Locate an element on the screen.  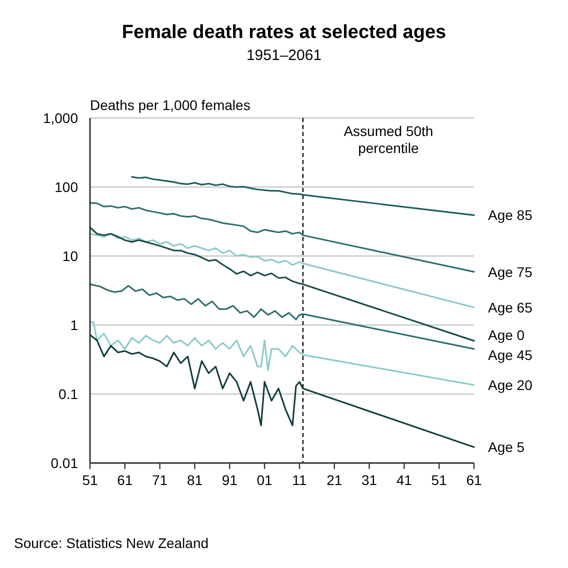
ref-line-label: Assumed 50th percentile is located at coordinates (389, 139).